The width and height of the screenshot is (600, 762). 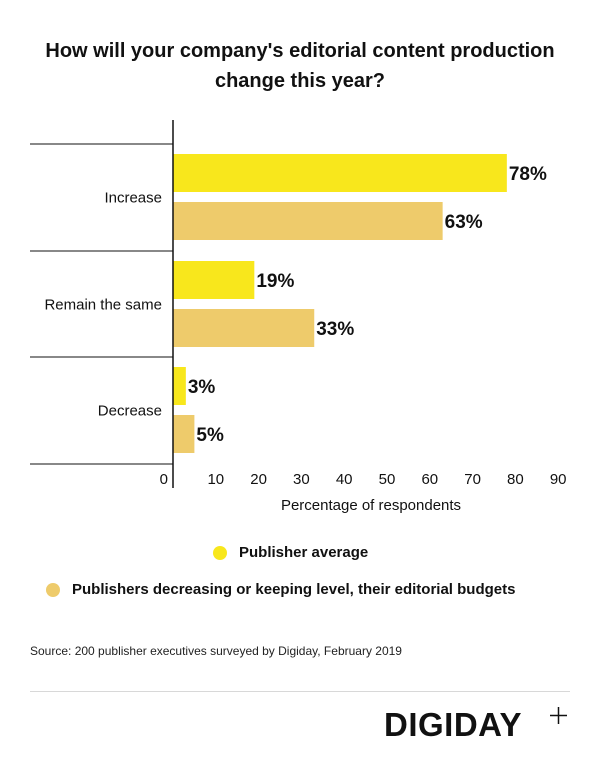 I want to click on x-tick-label: 50, so click(x=387, y=479).